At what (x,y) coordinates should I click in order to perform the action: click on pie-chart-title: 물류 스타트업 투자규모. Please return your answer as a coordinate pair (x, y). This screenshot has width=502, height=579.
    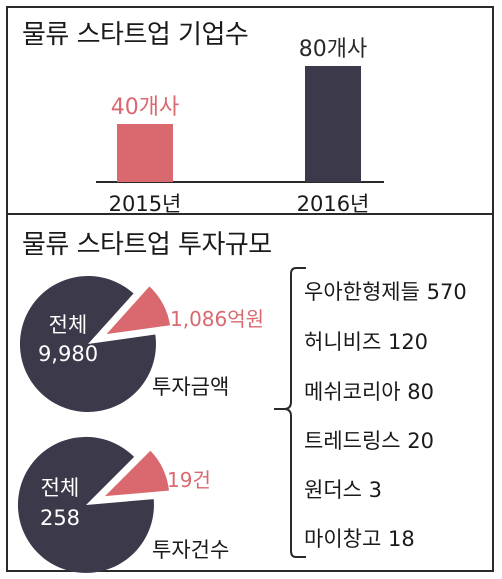
    Looking at the image, I should click on (147, 245).